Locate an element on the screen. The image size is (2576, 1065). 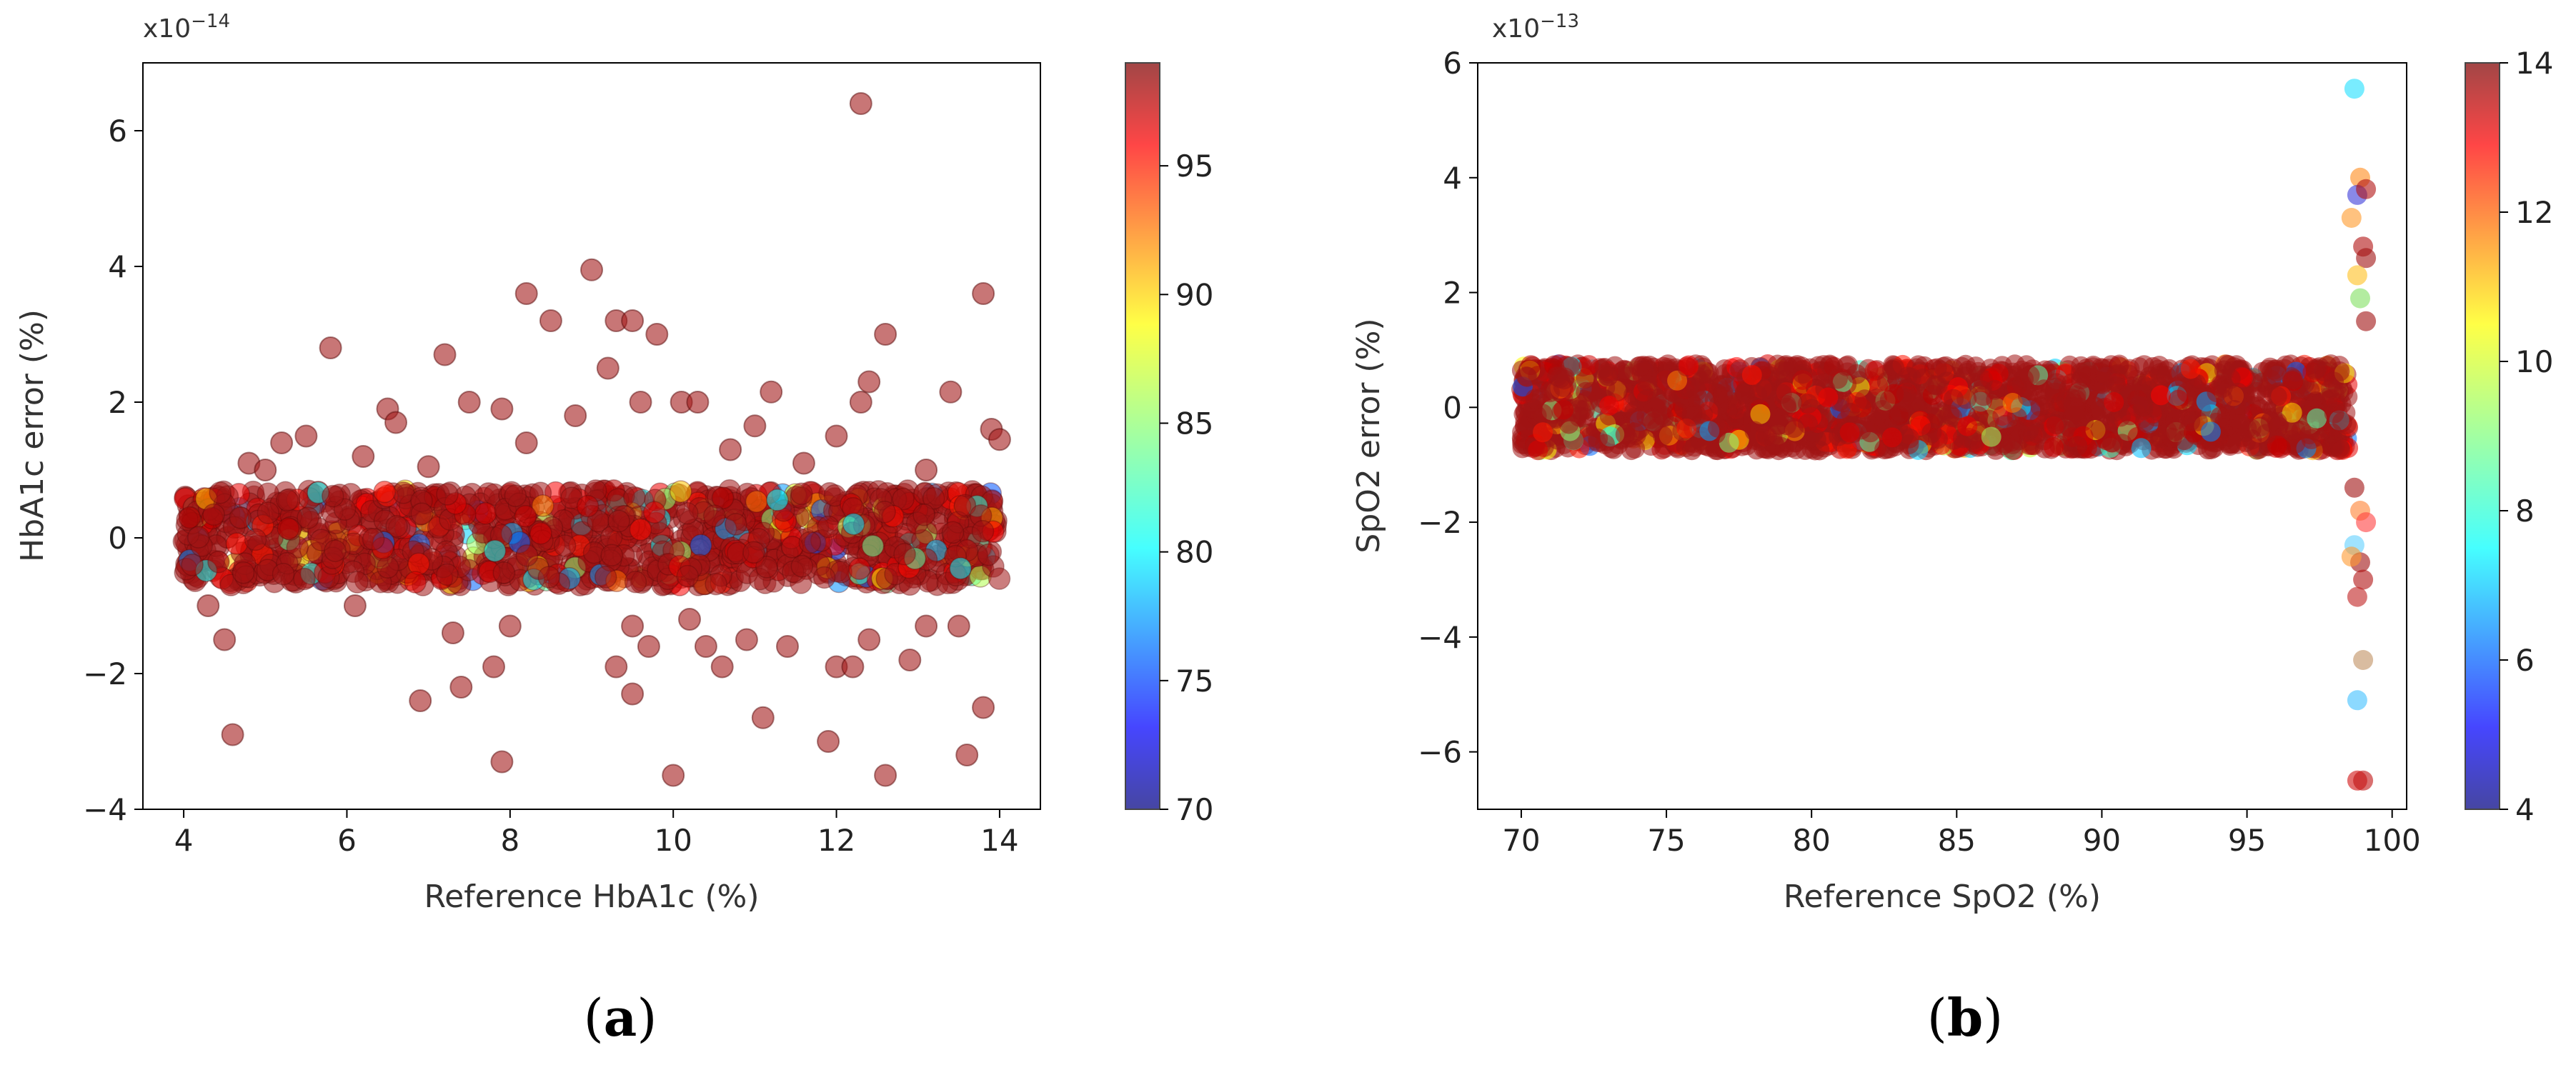
b-y-tick-label: −4 is located at coordinates (1440, 637).